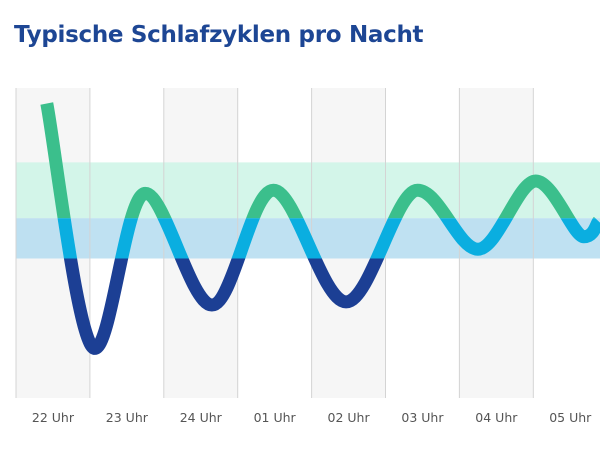  Describe the element at coordinates (349, 417) in the screenshot. I see `x-tick-label: 02 Uhr` at that location.